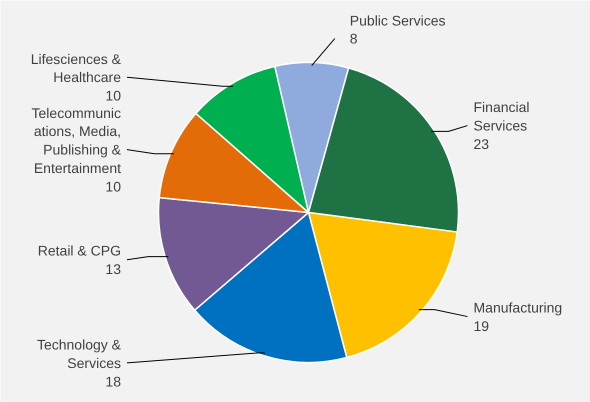 This screenshot has width=590, height=402. I want to click on slice-label: Manufacturing, so click(518, 307).